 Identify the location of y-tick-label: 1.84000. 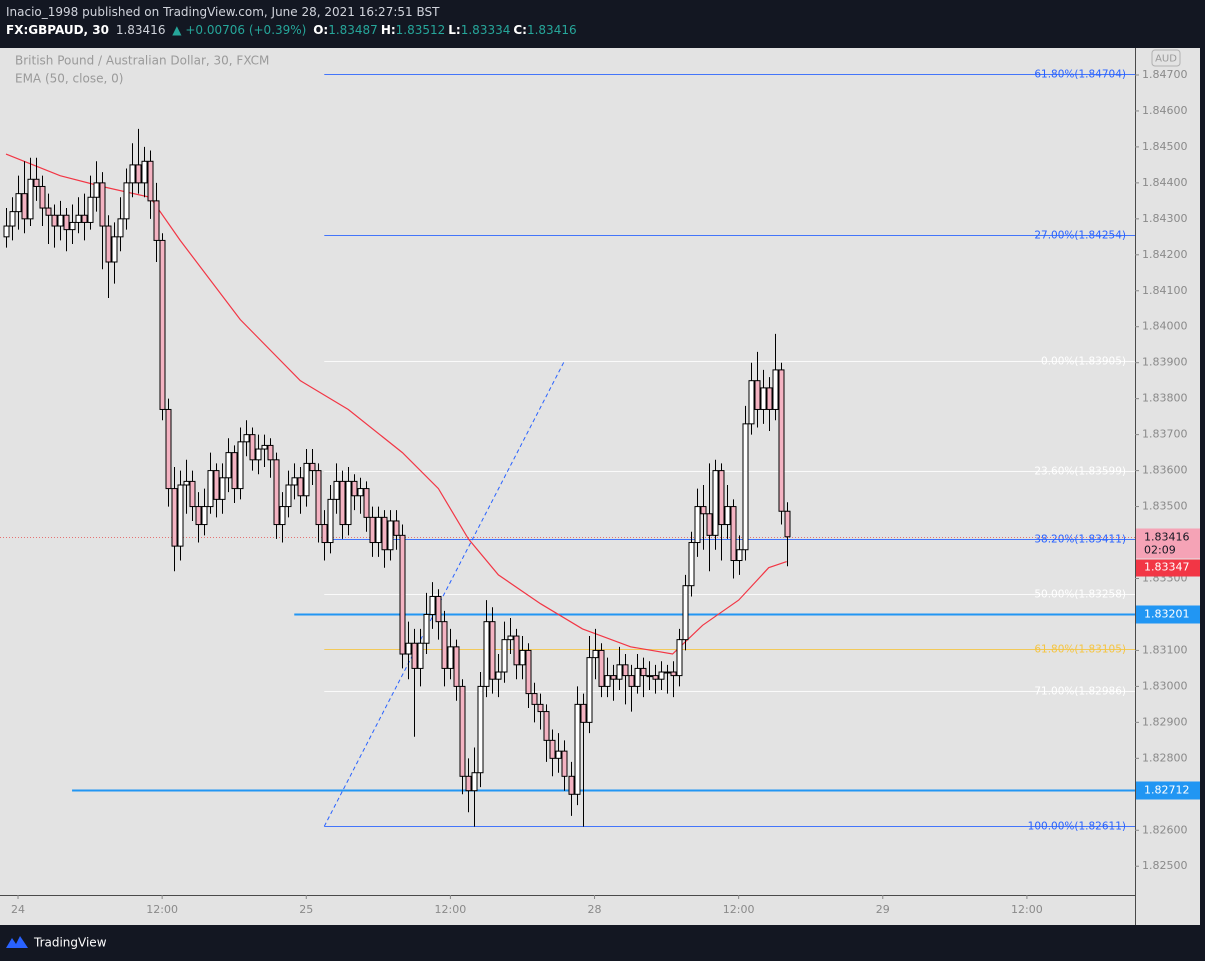
(1165, 326).